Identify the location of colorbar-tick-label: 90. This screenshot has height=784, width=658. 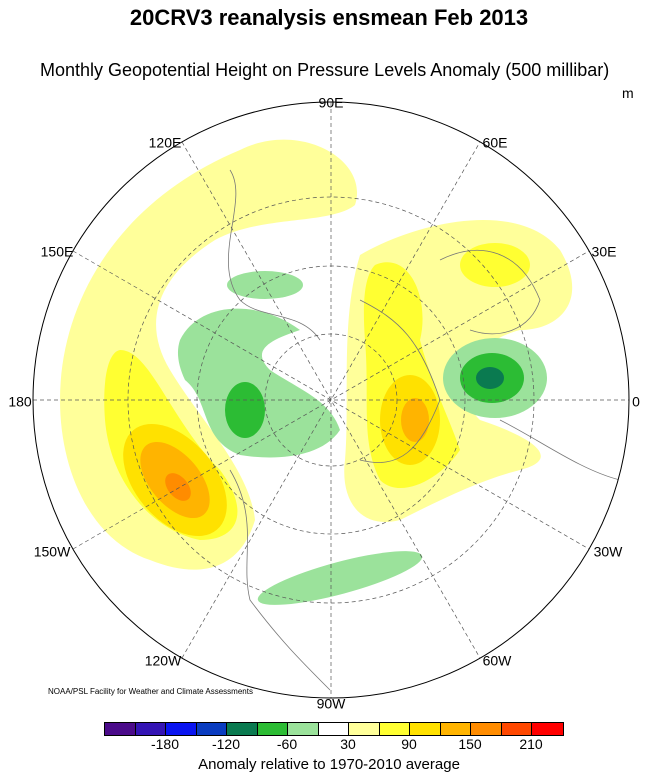
(409, 744).